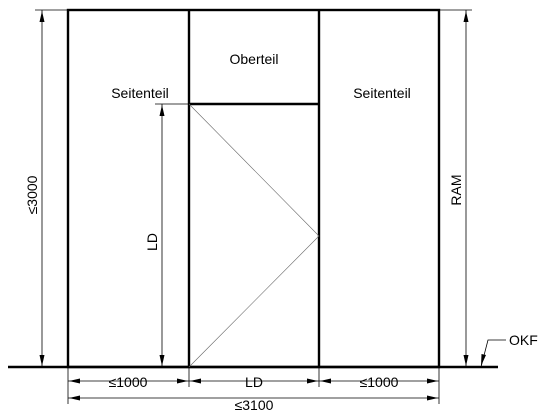  I want to click on total-height-label: ≤3000, so click(32, 194).